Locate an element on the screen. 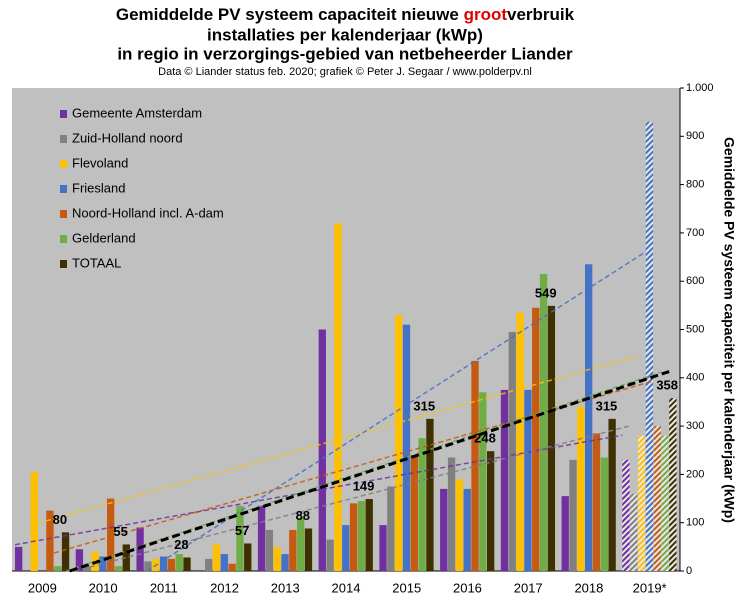  x-tick-label: 2017 is located at coordinates (528, 587).